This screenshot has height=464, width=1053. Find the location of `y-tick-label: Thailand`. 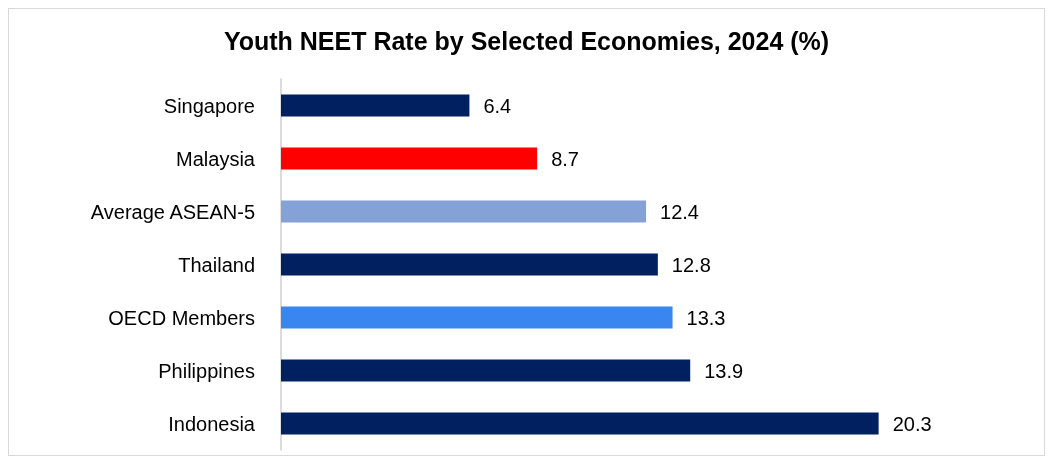

y-tick-label: Thailand is located at coordinates (216, 264).